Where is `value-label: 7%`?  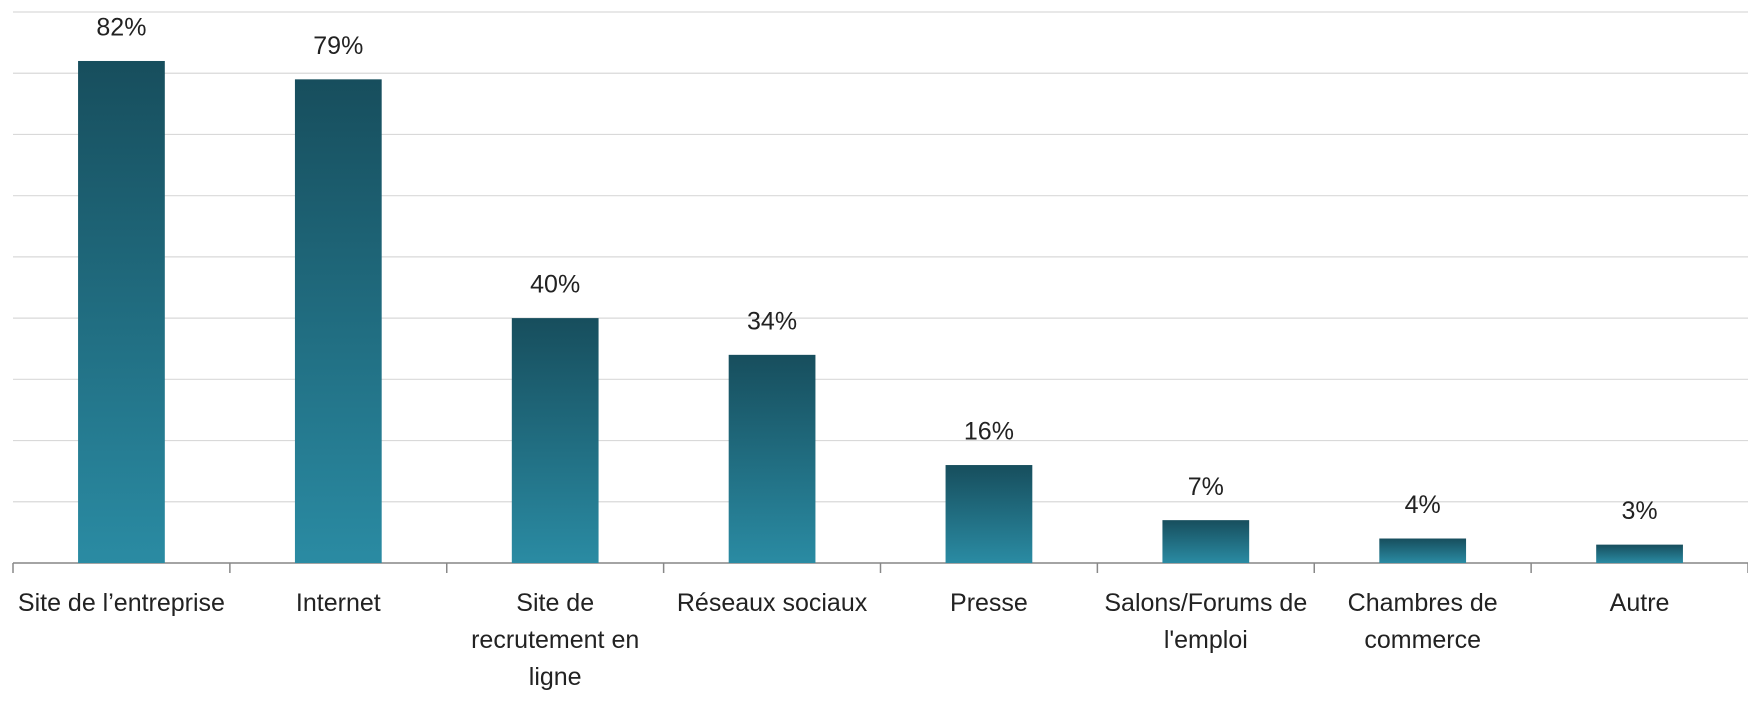
value-label: 7% is located at coordinates (1206, 487).